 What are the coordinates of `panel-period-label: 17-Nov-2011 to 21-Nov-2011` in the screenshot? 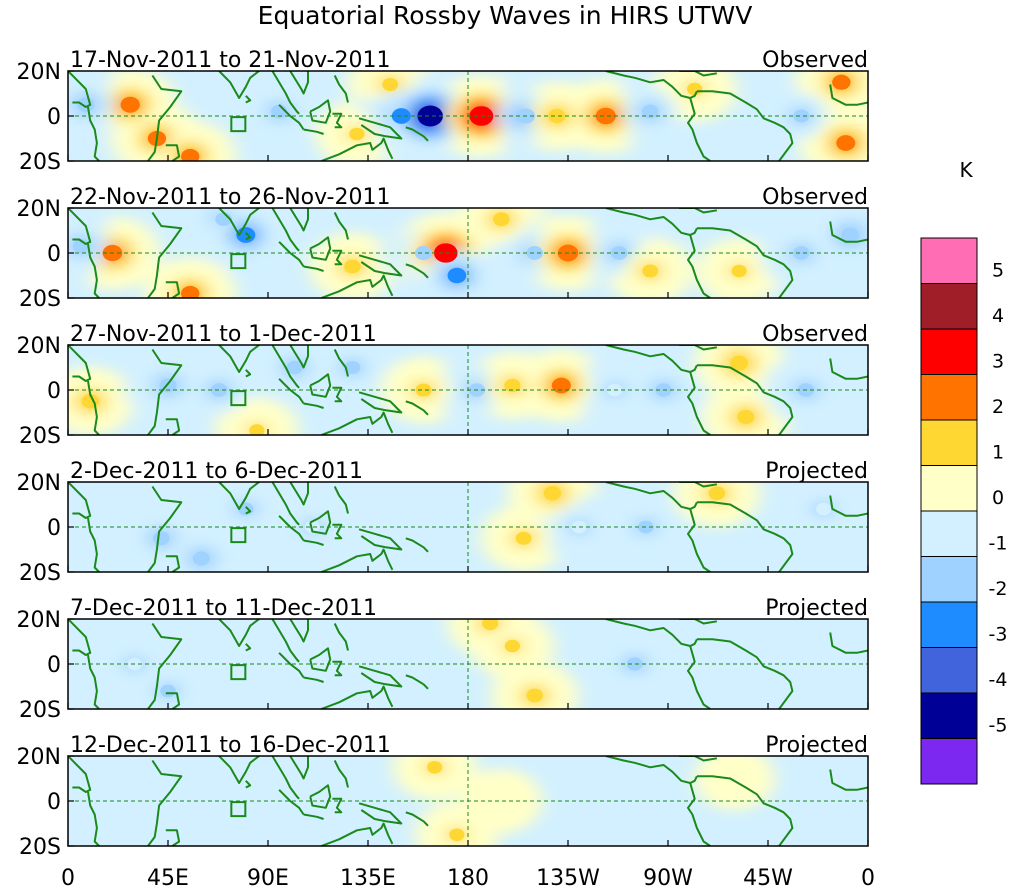 It's located at (230, 60).